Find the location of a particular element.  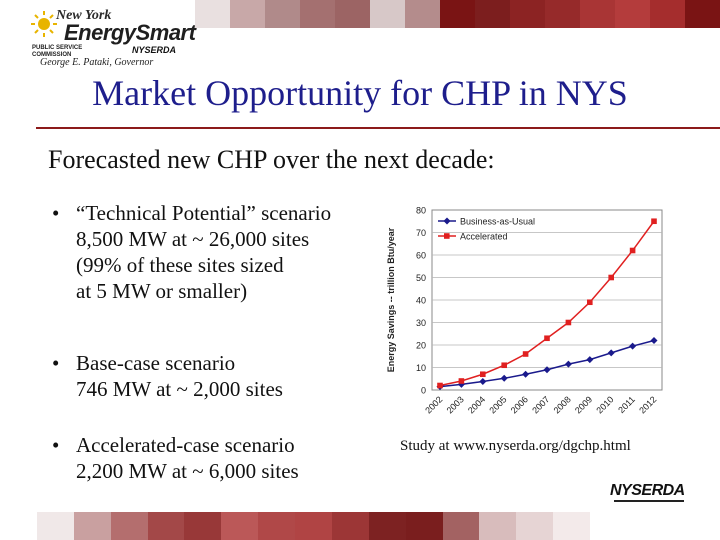

x-tick-label: 2007 is located at coordinates (540, 404).